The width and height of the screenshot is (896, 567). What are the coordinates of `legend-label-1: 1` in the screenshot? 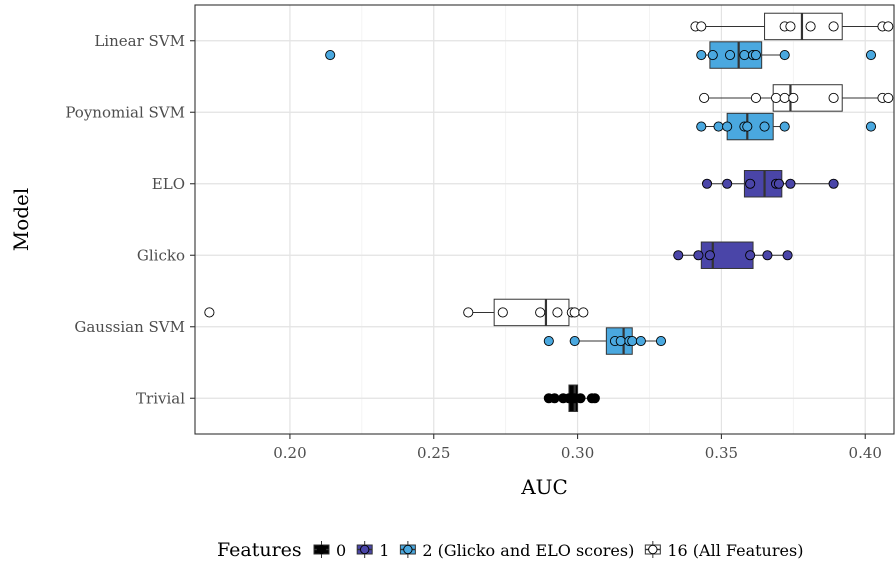 It's located at (384, 550).